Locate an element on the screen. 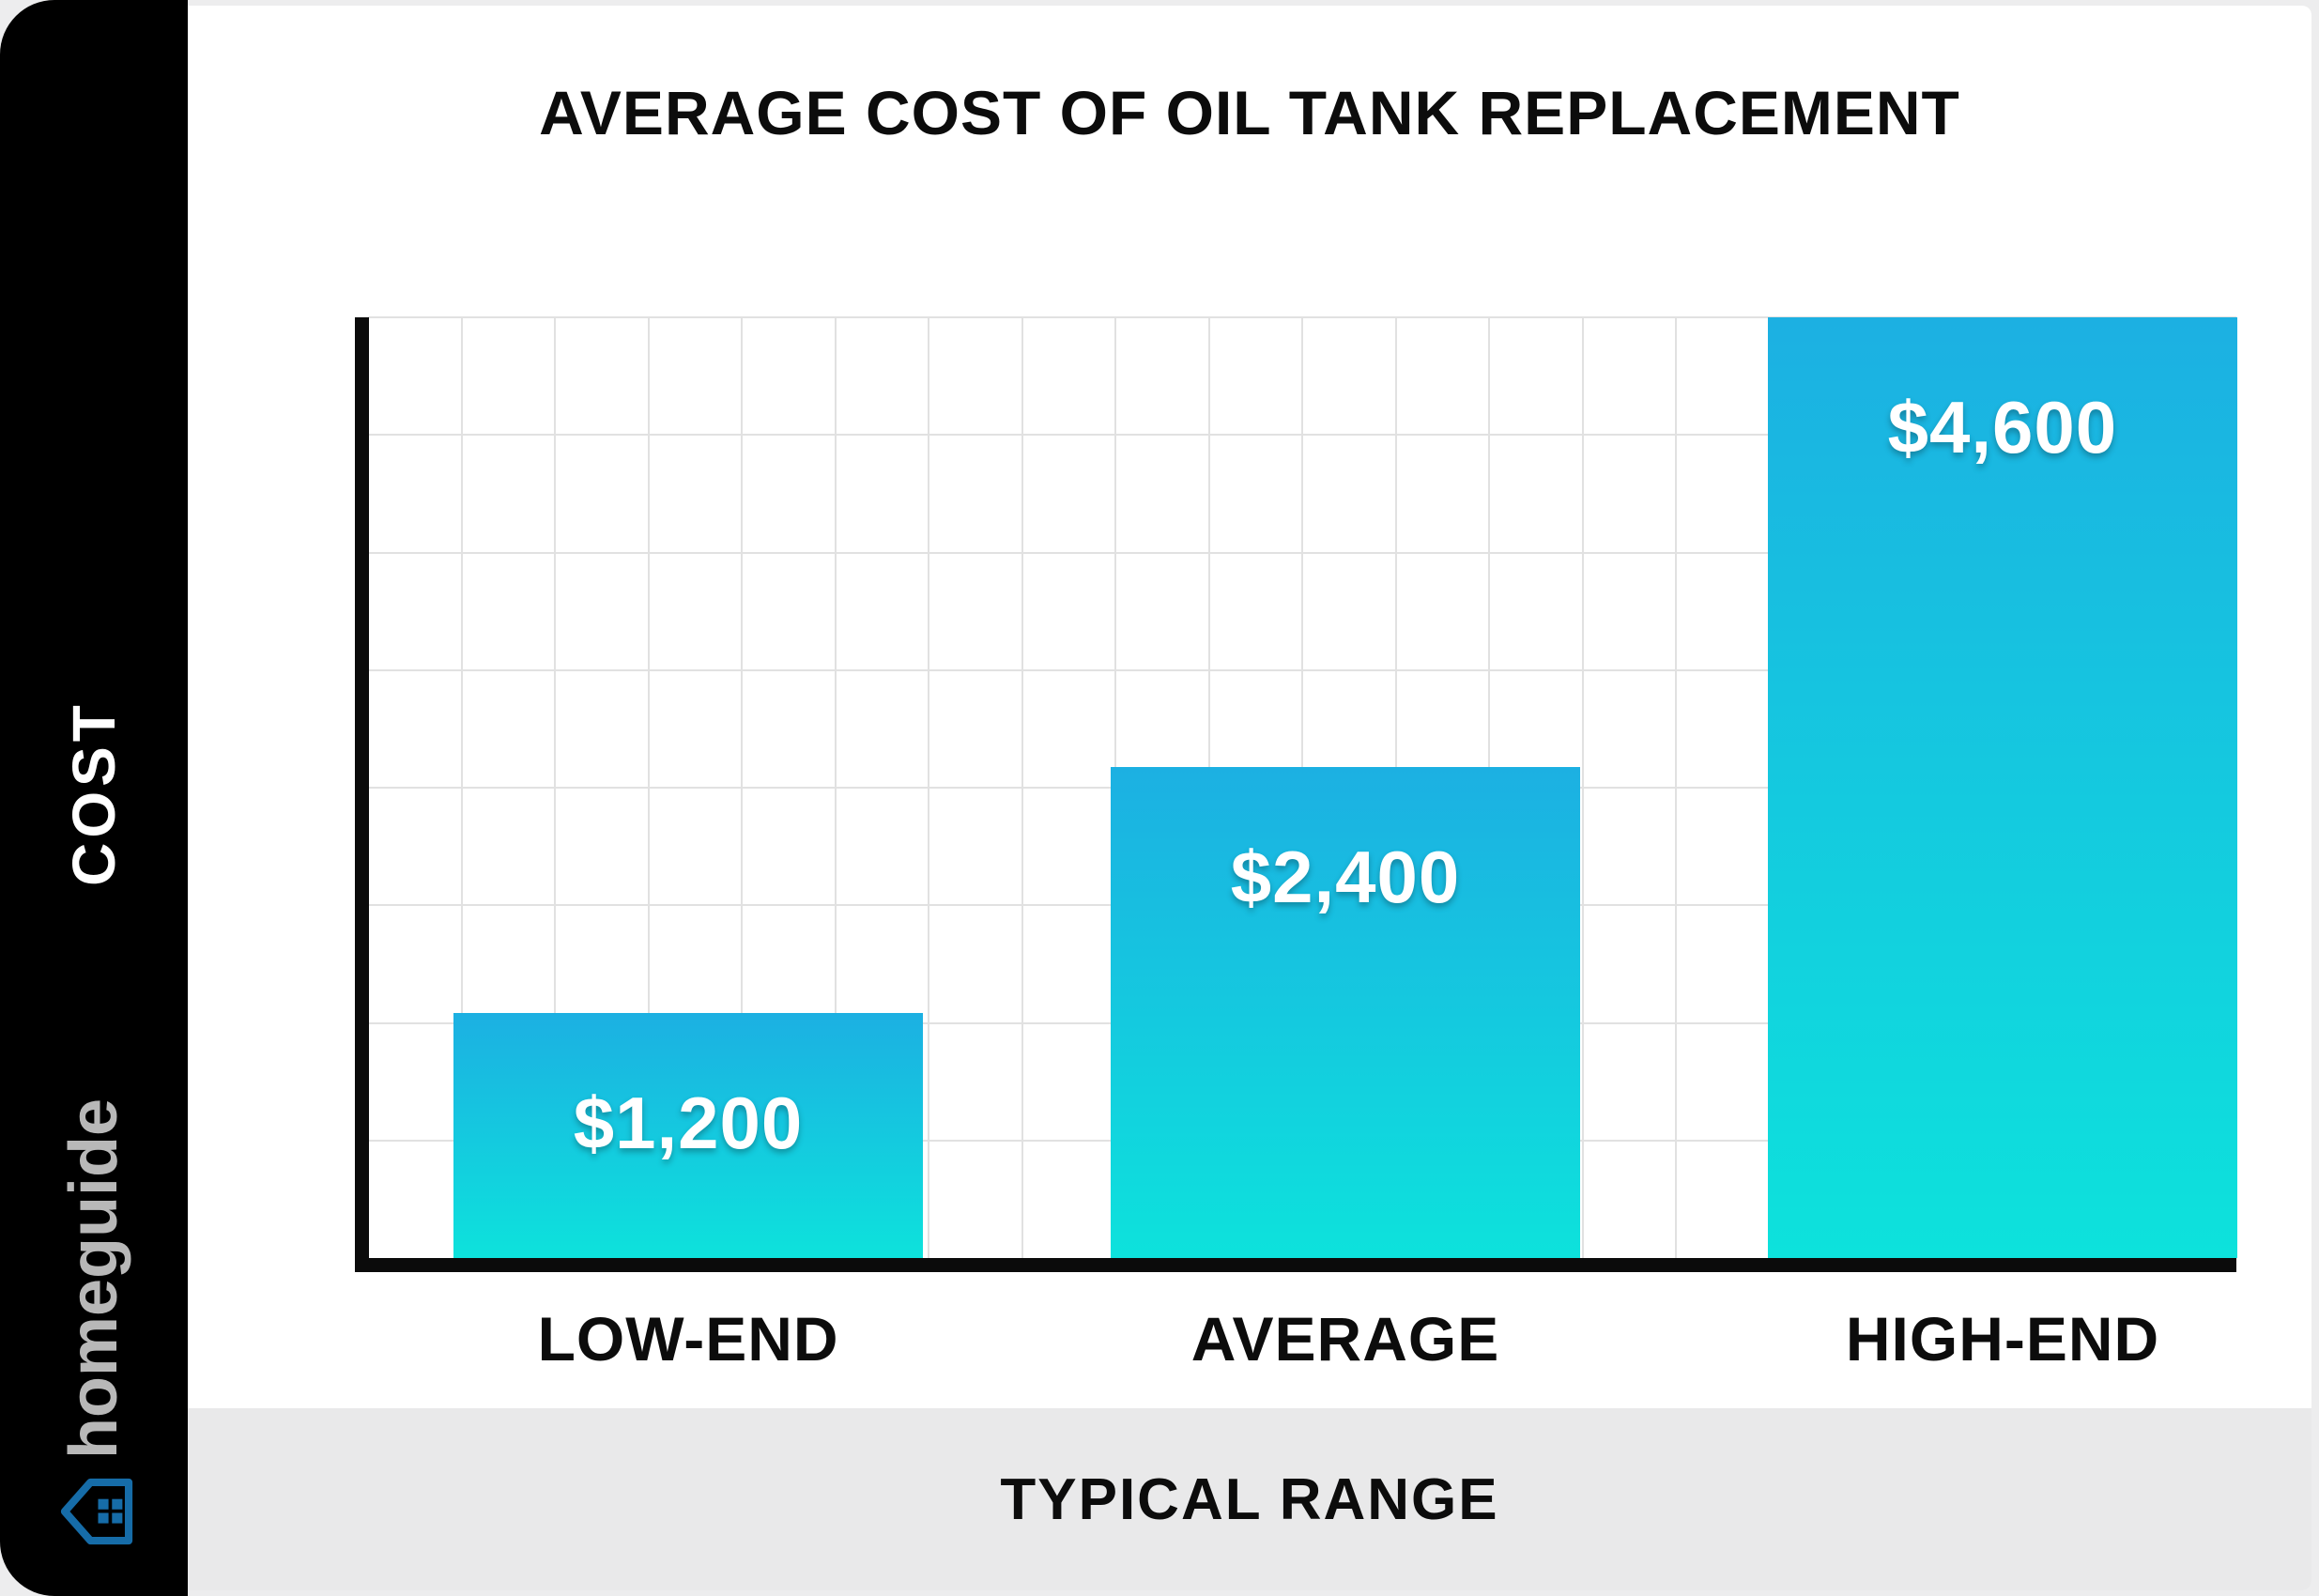 Image resolution: width=2319 pixels, height=1596 pixels. y-axis-line is located at coordinates (362, 795).